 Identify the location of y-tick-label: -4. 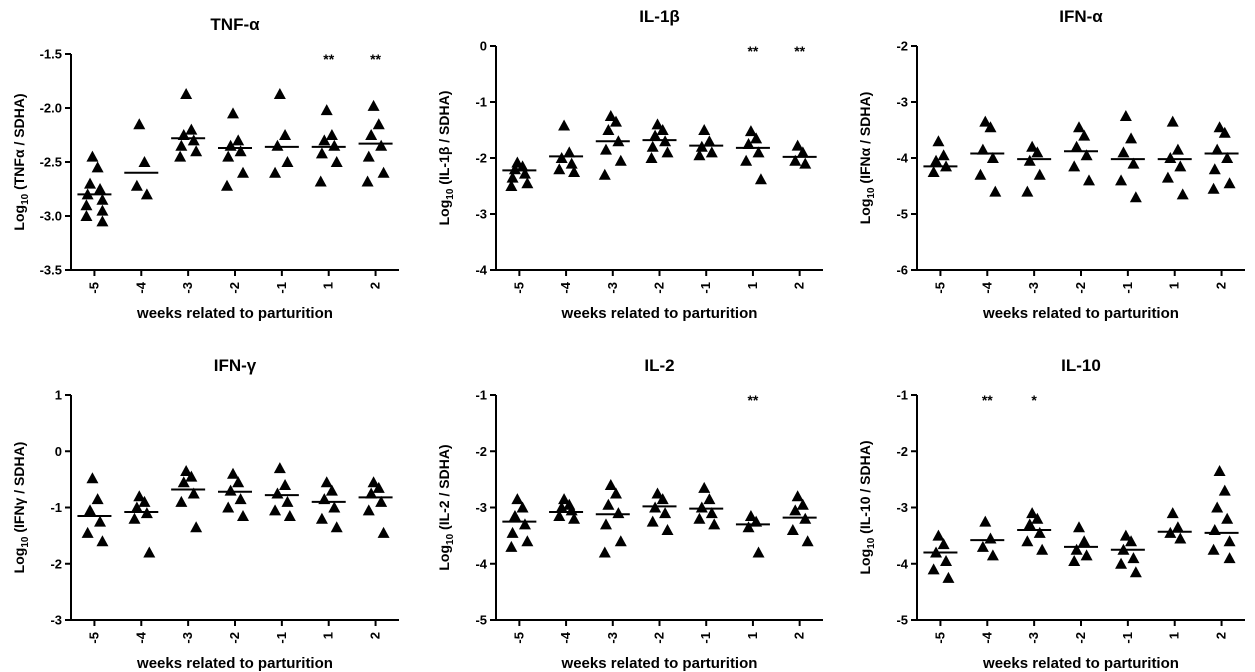
(902, 563).